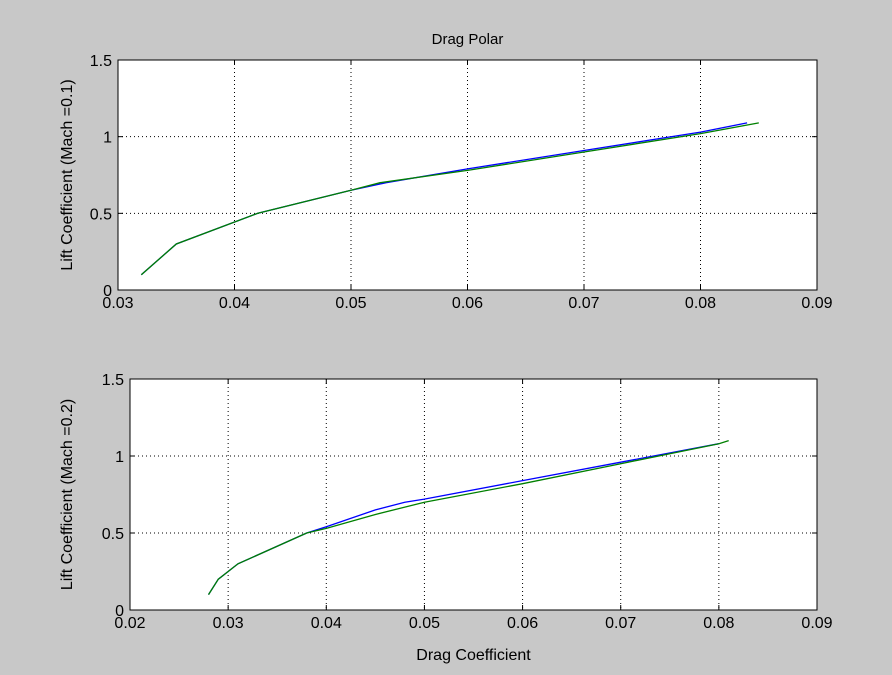 The image size is (892, 675). What do you see at coordinates (129, 623) in the screenshot?
I see `x-tick-label: 0.02` at bounding box center [129, 623].